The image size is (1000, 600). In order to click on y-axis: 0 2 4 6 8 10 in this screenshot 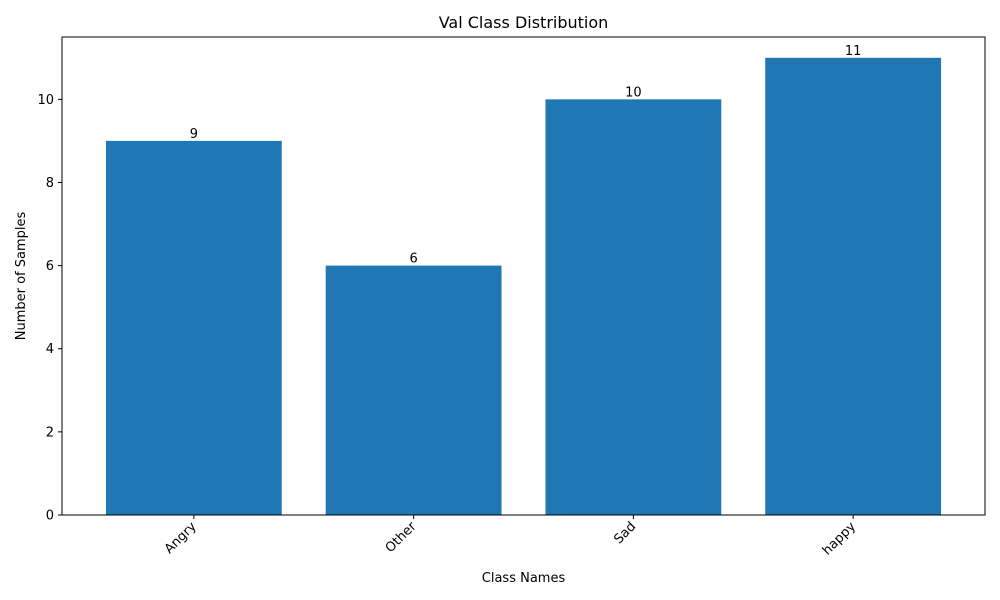, I will do `click(49, 308)`.